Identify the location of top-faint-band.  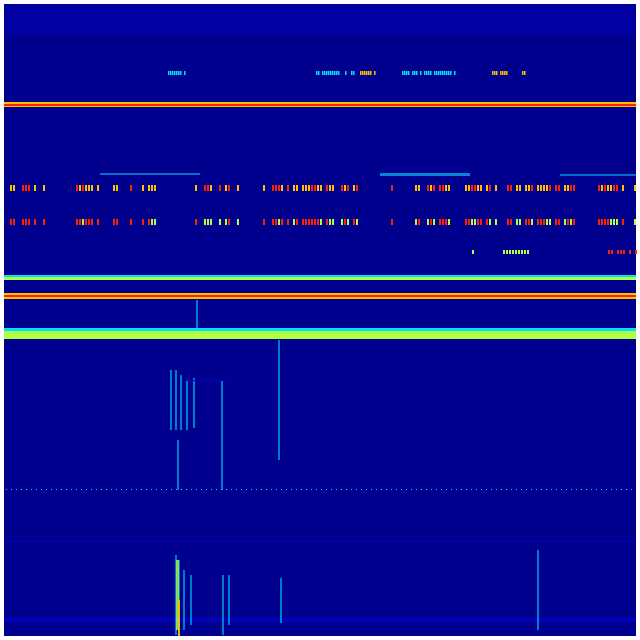
(320, 19).